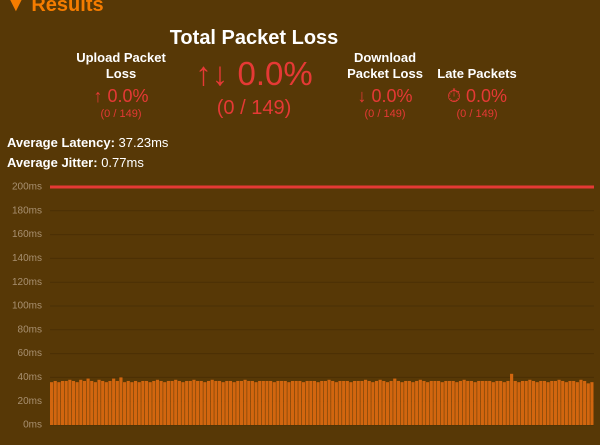  Describe the element at coordinates (385, 114) in the screenshot. I see `download-count: (0 / 149)` at that location.